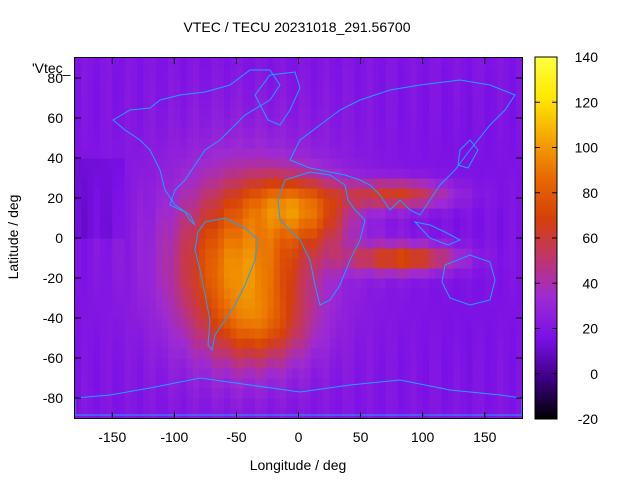  What do you see at coordinates (590, 283) in the screenshot?
I see `colorbar-tick-label: 40` at bounding box center [590, 283].